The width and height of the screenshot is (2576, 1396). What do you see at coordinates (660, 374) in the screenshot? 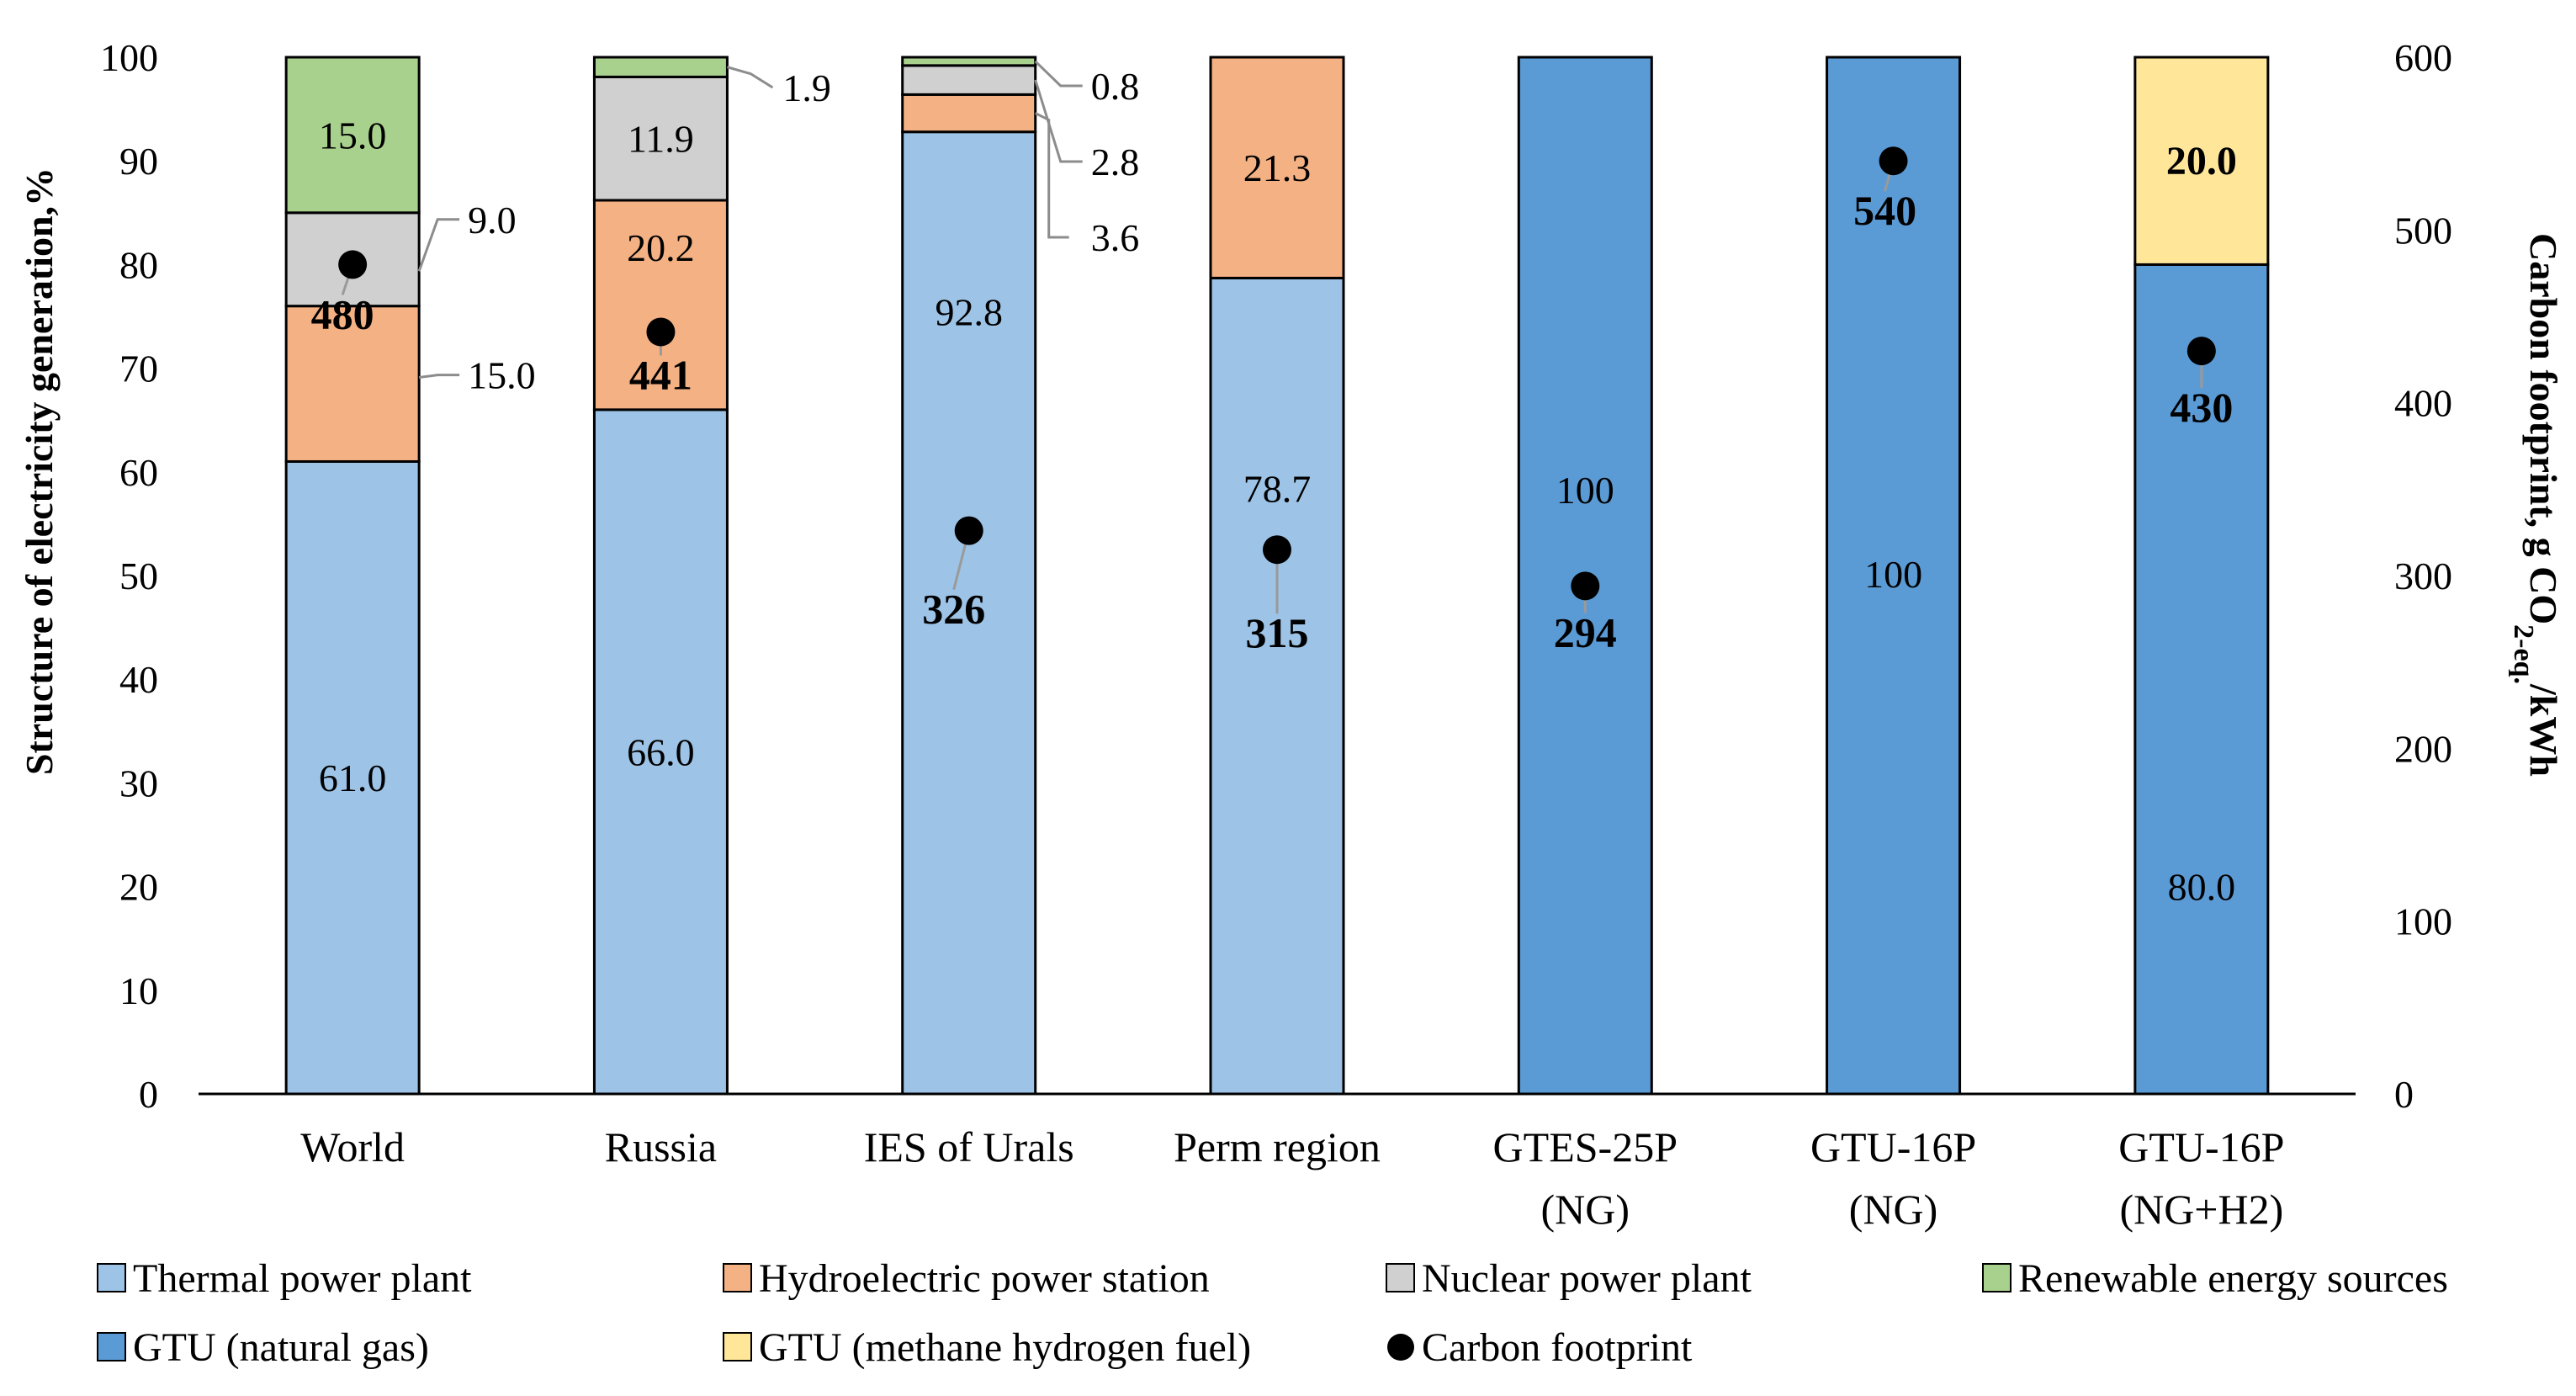
I see `carbon-footprint-label: 441` at bounding box center [660, 374].